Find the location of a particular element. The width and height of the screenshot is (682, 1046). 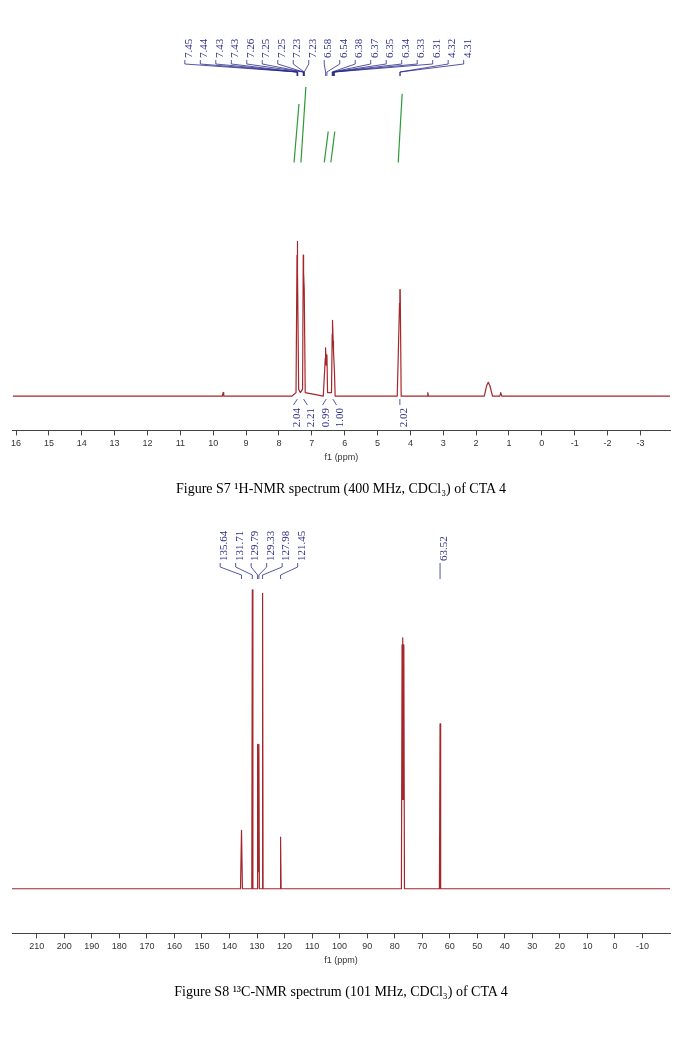

annotation: 7.26 is located at coordinates (249, 48).